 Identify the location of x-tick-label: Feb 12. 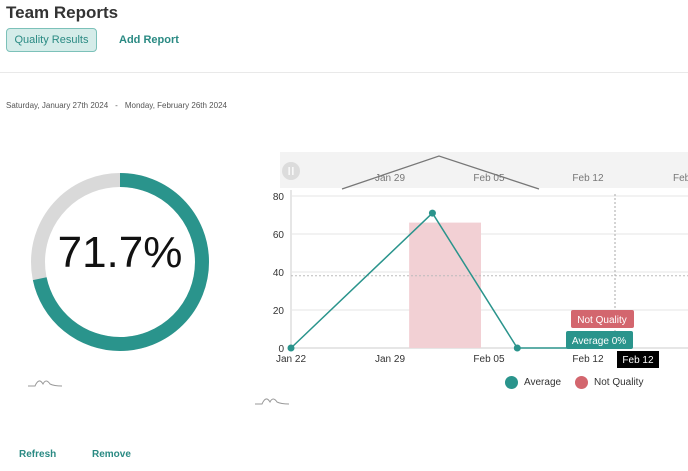
(588, 359).